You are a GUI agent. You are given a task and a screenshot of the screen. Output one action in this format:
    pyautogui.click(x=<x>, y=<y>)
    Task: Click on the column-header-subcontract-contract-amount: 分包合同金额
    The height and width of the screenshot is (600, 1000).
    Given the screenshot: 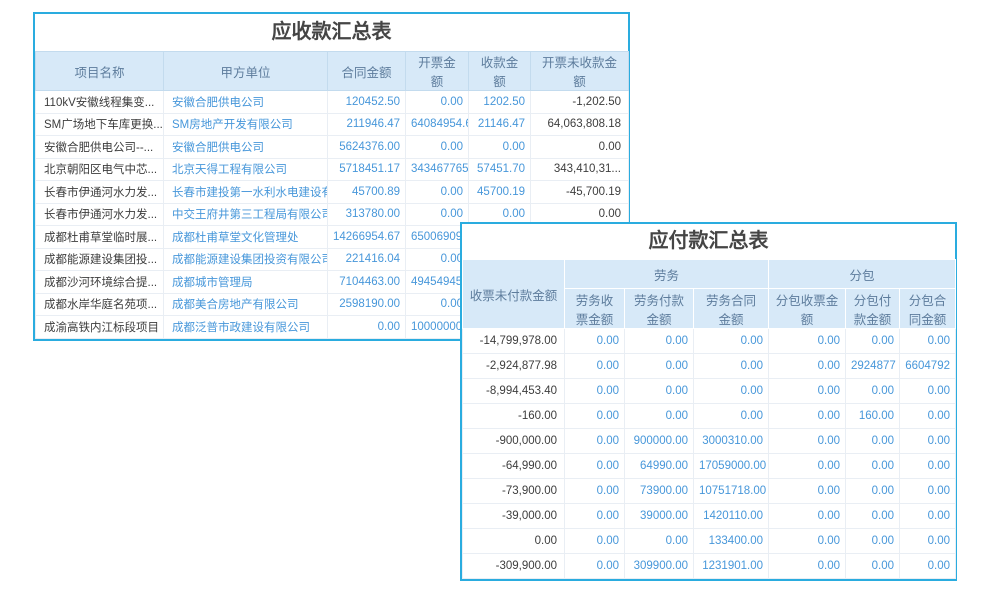 What is the action you would take?
    pyautogui.click(x=927, y=308)
    